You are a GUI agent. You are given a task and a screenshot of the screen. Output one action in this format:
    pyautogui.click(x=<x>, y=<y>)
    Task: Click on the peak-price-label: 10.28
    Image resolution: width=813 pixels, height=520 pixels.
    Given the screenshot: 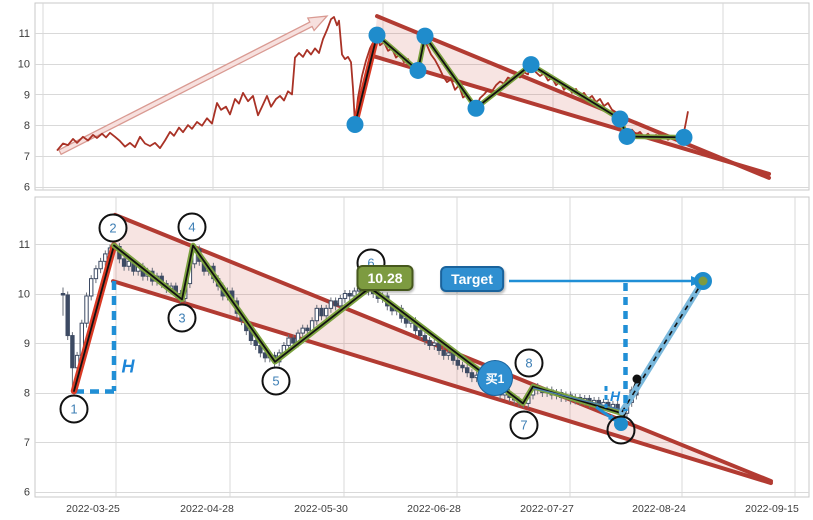 What is the action you would take?
    pyautogui.click(x=385, y=278)
    